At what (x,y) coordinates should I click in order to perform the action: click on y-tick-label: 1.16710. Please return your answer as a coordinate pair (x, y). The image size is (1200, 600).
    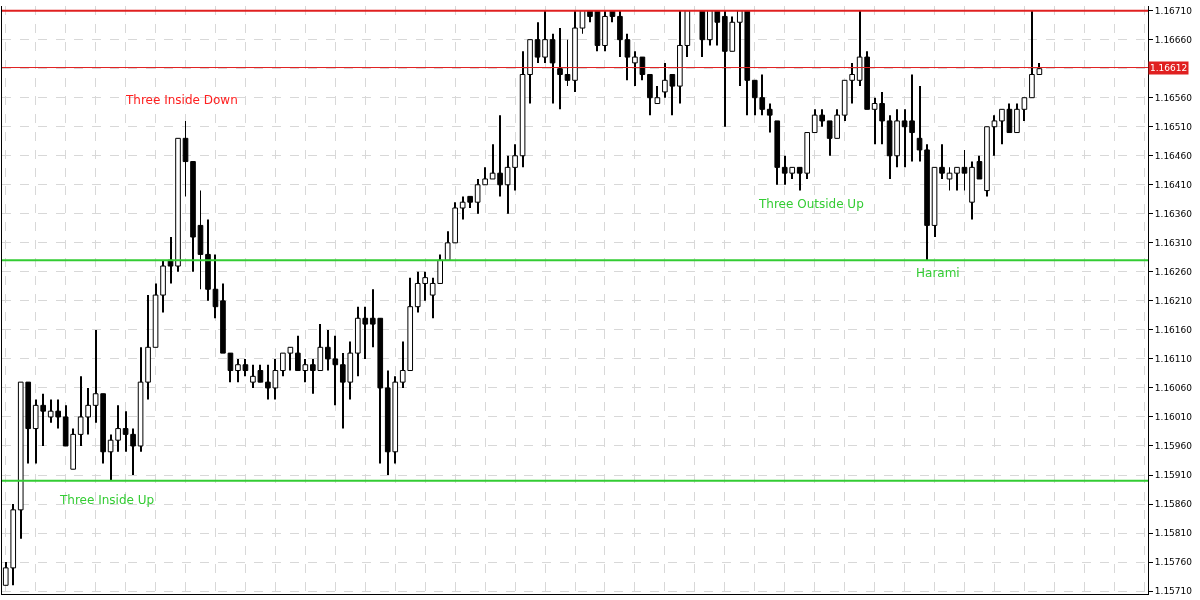
    Looking at the image, I should click on (1173, 10).